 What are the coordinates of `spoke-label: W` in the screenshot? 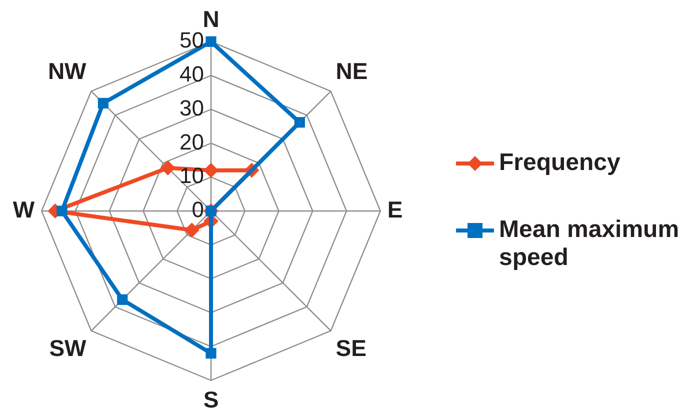 It's located at (23, 209).